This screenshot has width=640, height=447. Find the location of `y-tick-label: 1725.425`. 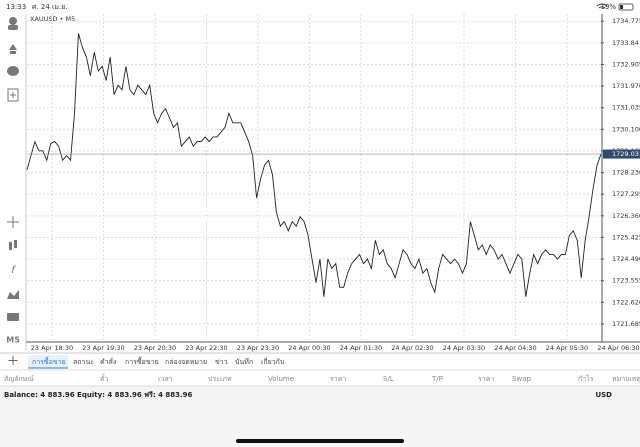

y-tick-label: 1725.425 is located at coordinates (626, 237).